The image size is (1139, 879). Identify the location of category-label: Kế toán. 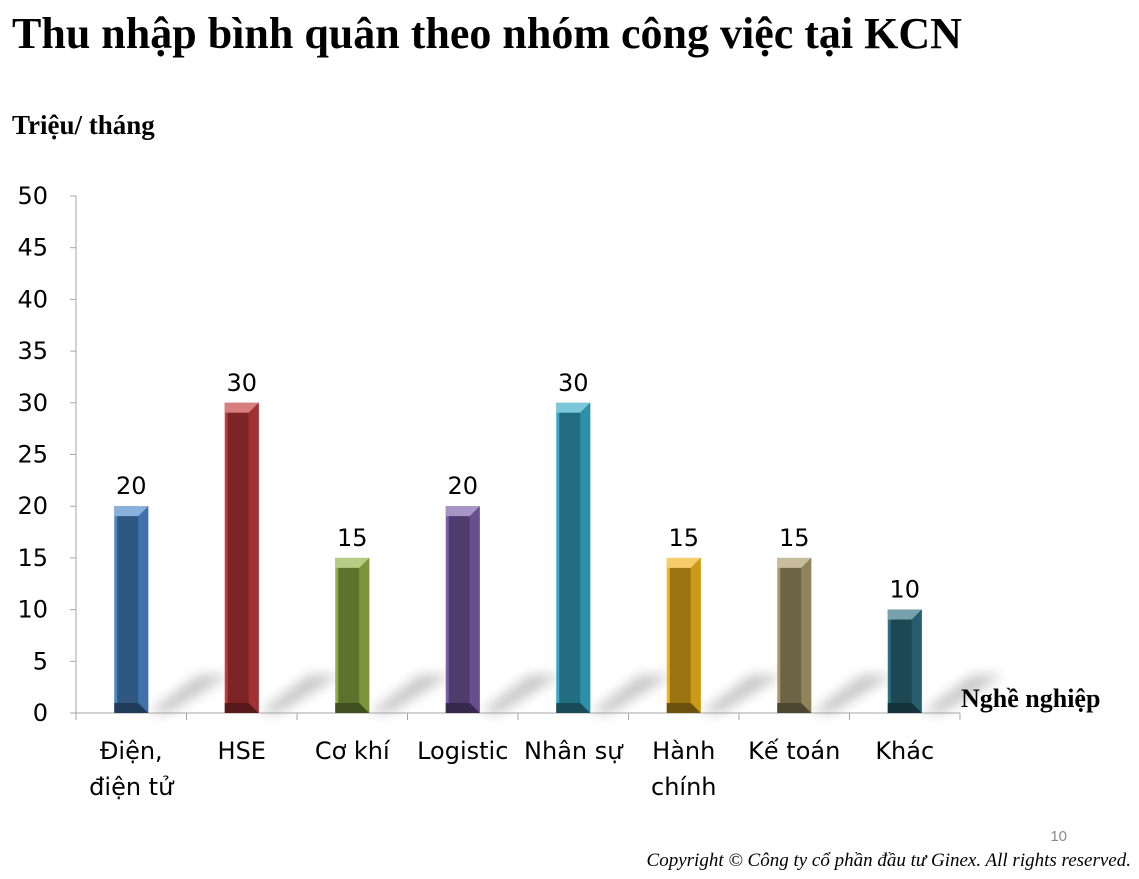
(794, 751).